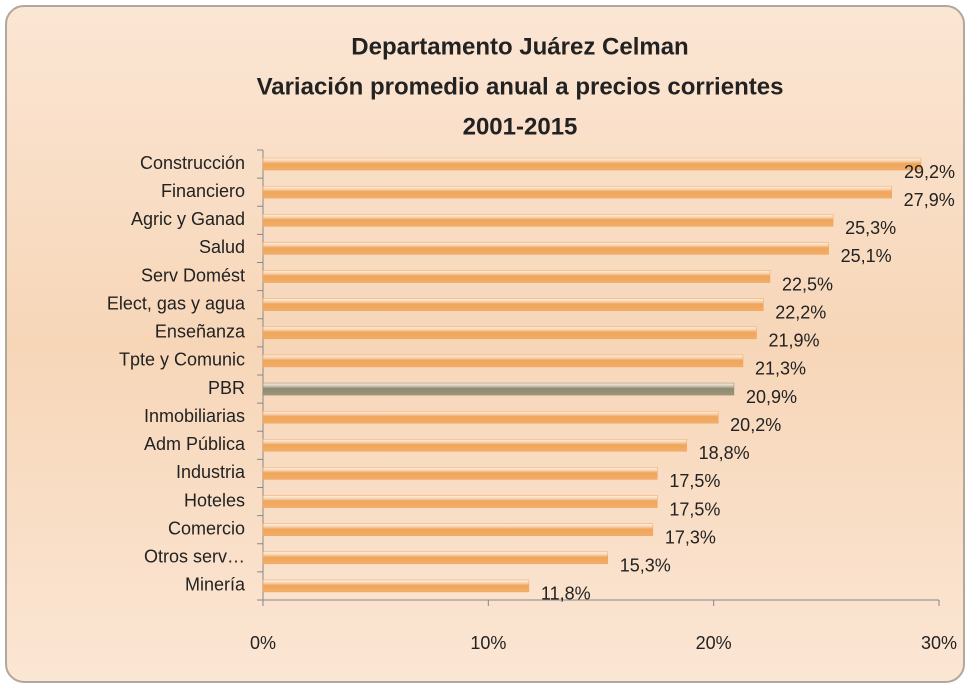  What do you see at coordinates (866, 256) in the screenshot?
I see `data-label: 25,1%` at bounding box center [866, 256].